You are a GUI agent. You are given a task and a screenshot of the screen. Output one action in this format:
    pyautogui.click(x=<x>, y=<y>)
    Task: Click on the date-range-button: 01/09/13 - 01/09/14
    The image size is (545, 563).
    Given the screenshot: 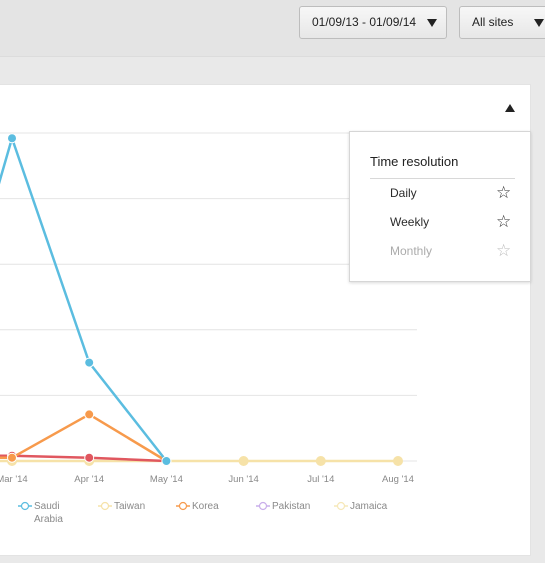 What is the action you would take?
    pyautogui.click(x=373, y=22)
    